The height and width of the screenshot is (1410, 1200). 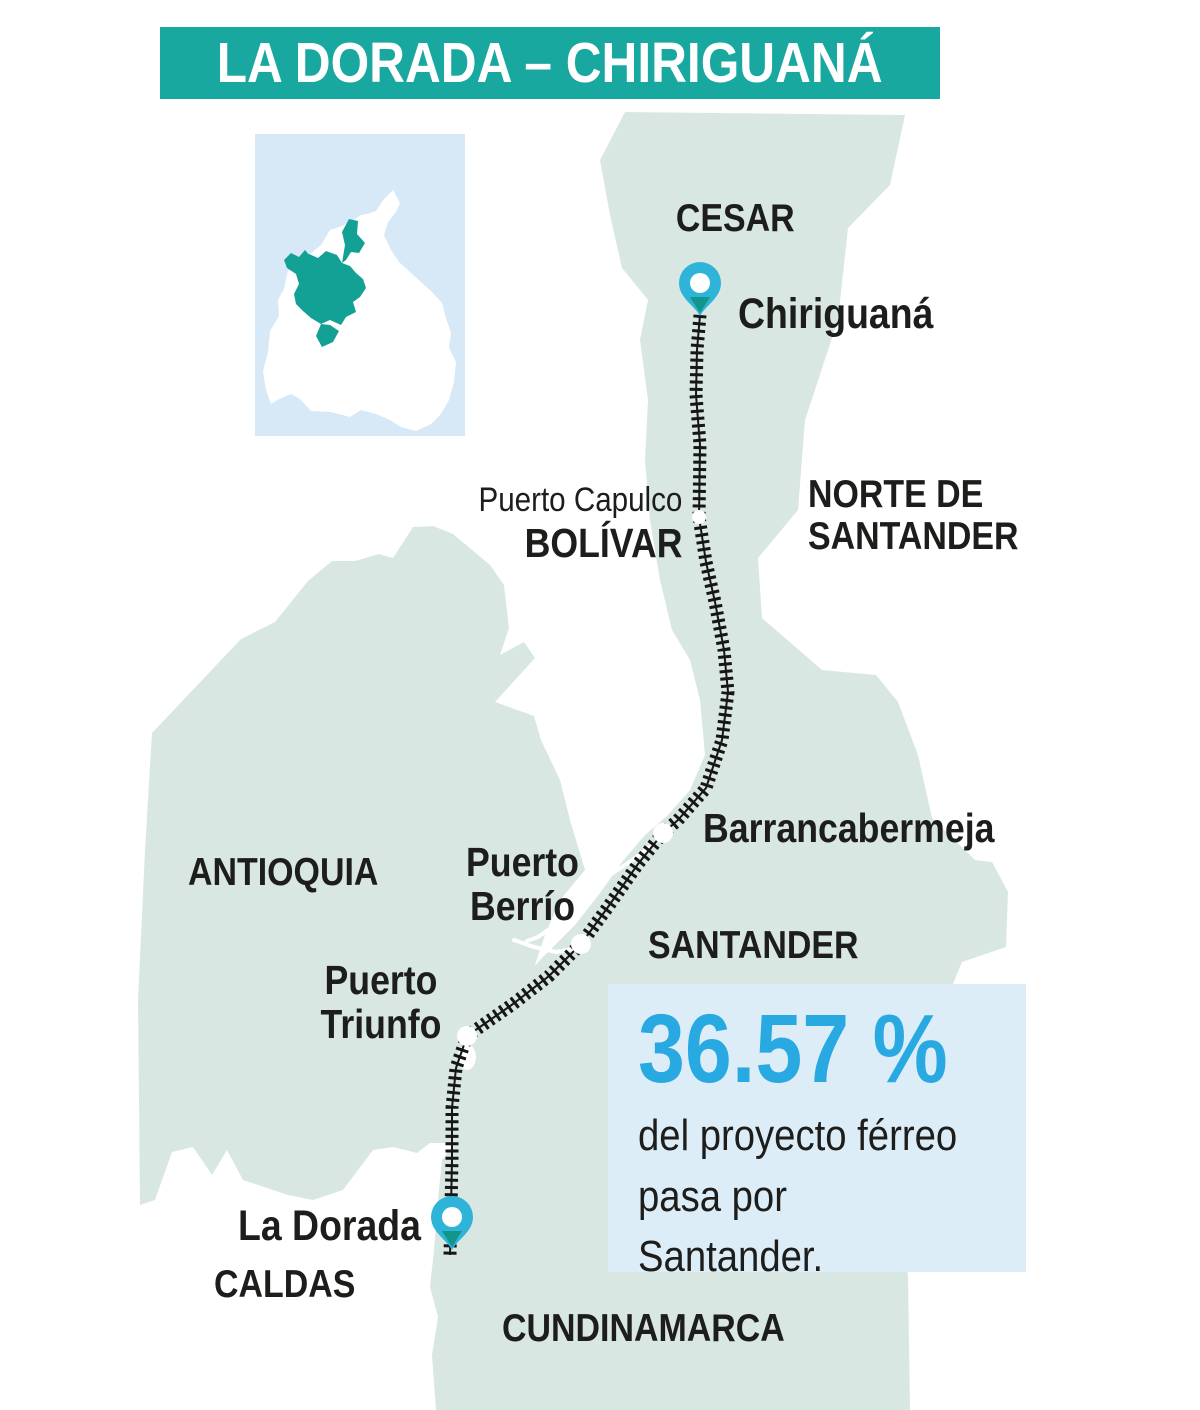 What do you see at coordinates (589, 893) in the screenshot?
I see `magdalena-river` at bounding box center [589, 893].